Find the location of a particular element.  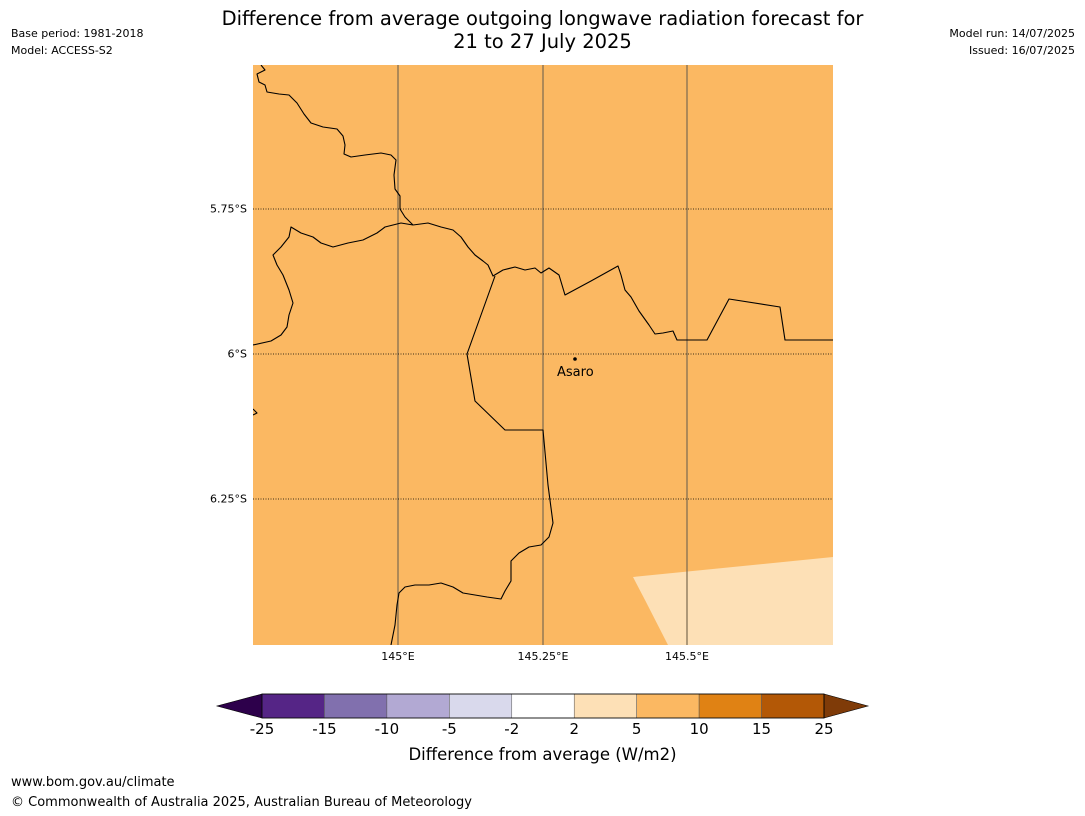

lon-label-145-25e: 145.25°E is located at coordinates (543, 656).